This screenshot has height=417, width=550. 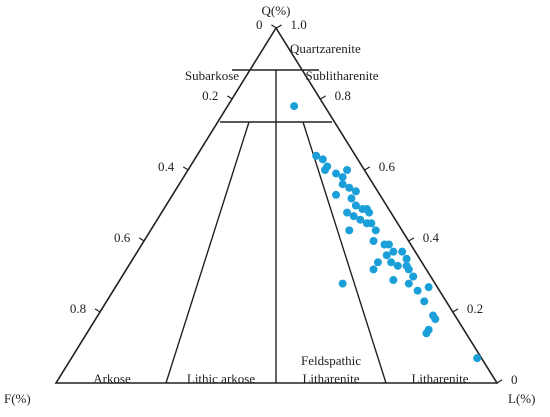 I want to click on field-label: Subarkose, so click(x=212, y=75).